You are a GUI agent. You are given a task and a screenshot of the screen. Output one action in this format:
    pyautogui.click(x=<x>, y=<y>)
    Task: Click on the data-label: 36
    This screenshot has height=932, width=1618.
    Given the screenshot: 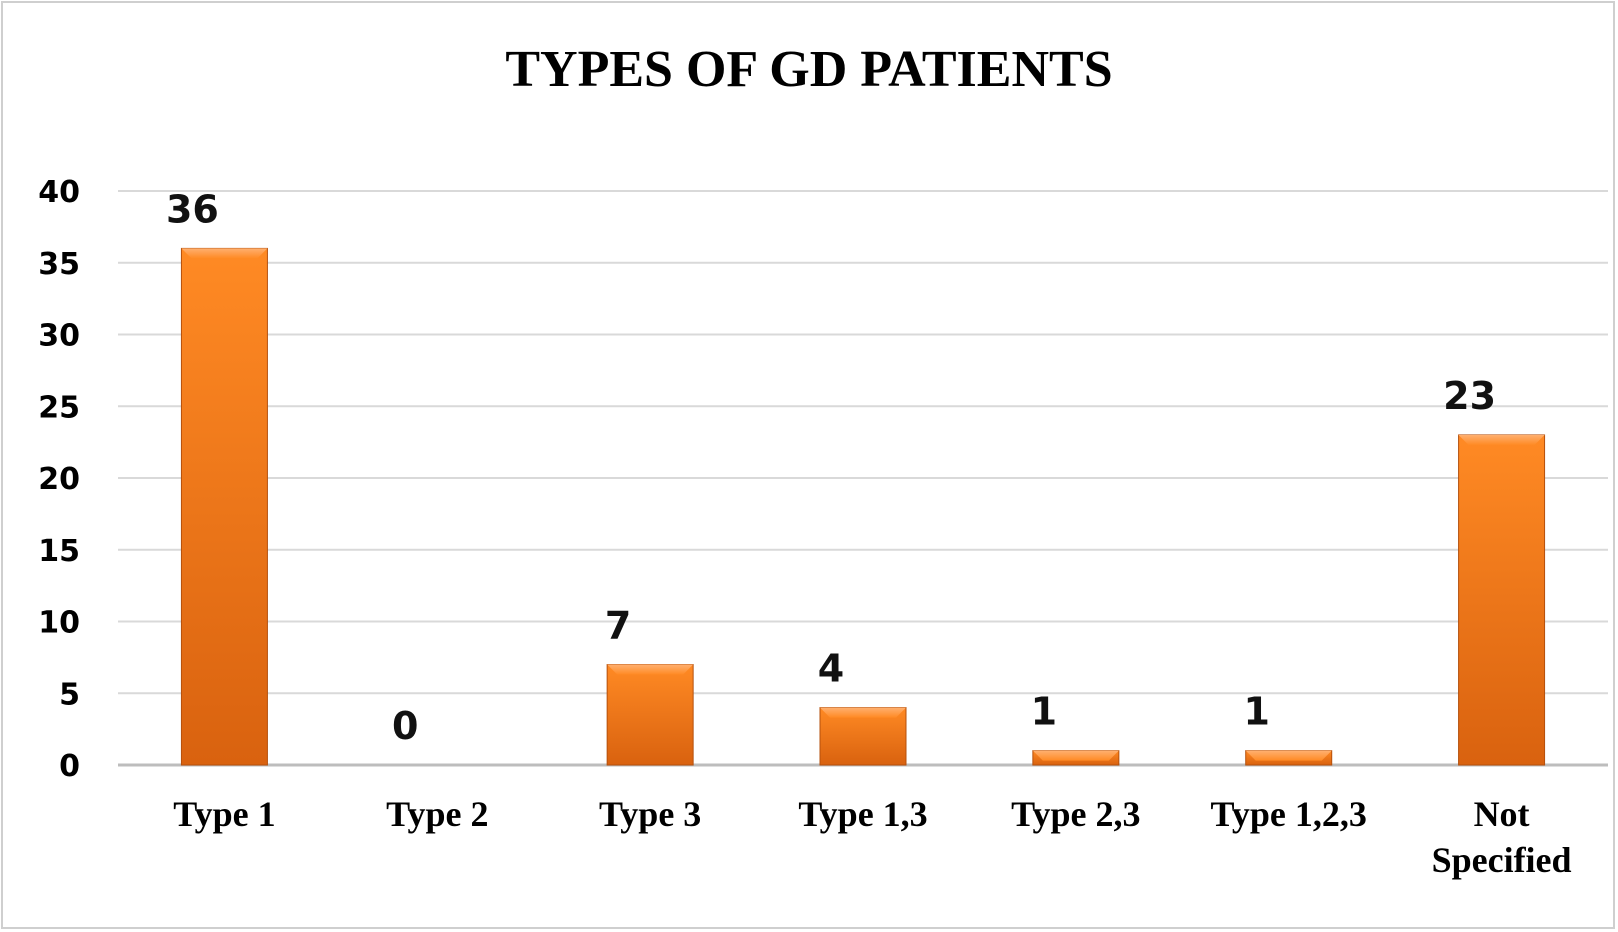 What is the action you would take?
    pyautogui.click(x=192, y=209)
    